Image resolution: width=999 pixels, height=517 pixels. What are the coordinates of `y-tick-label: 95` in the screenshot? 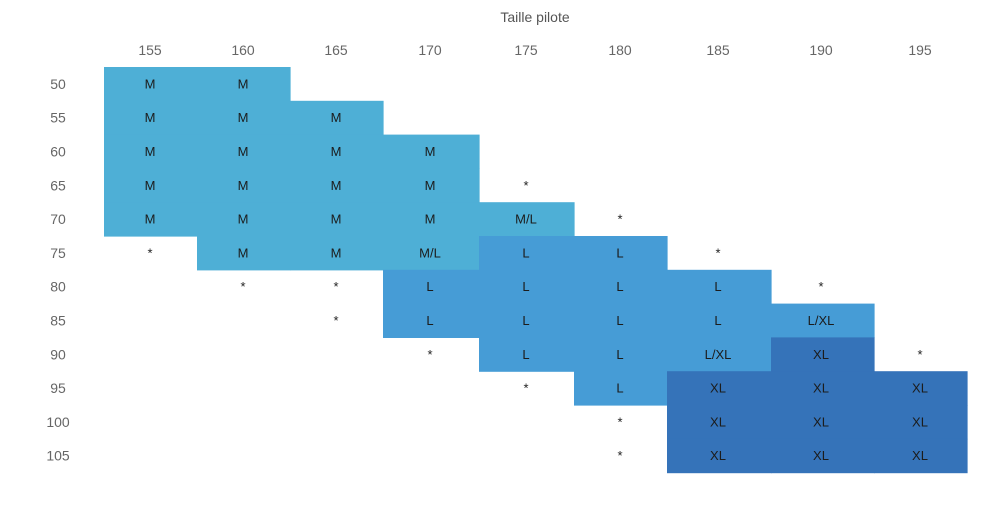 It's located at (58, 388).